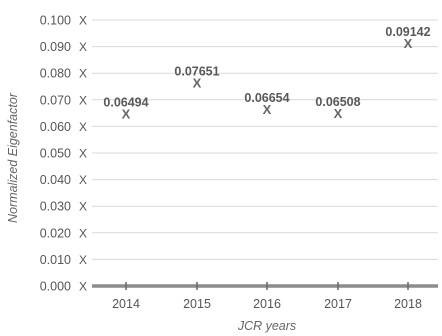  Describe the element at coordinates (197, 304) in the screenshot. I see `x-tick-label: 2015` at that location.